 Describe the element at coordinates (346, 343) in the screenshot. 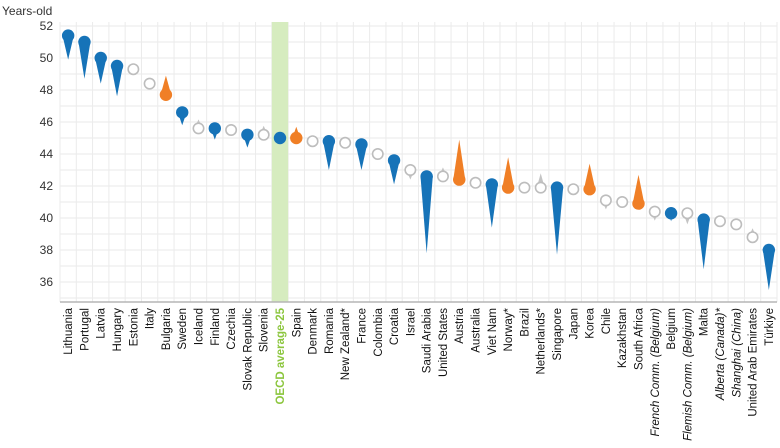

I see `x-tick-label: New Zealand*` at that location.